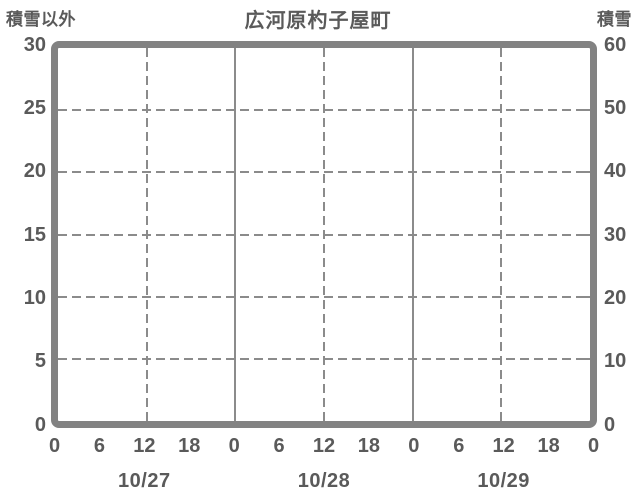 The height and width of the screenshot is (501, 636). I want to click on right-axis-tick: 10, so click(615, 361).